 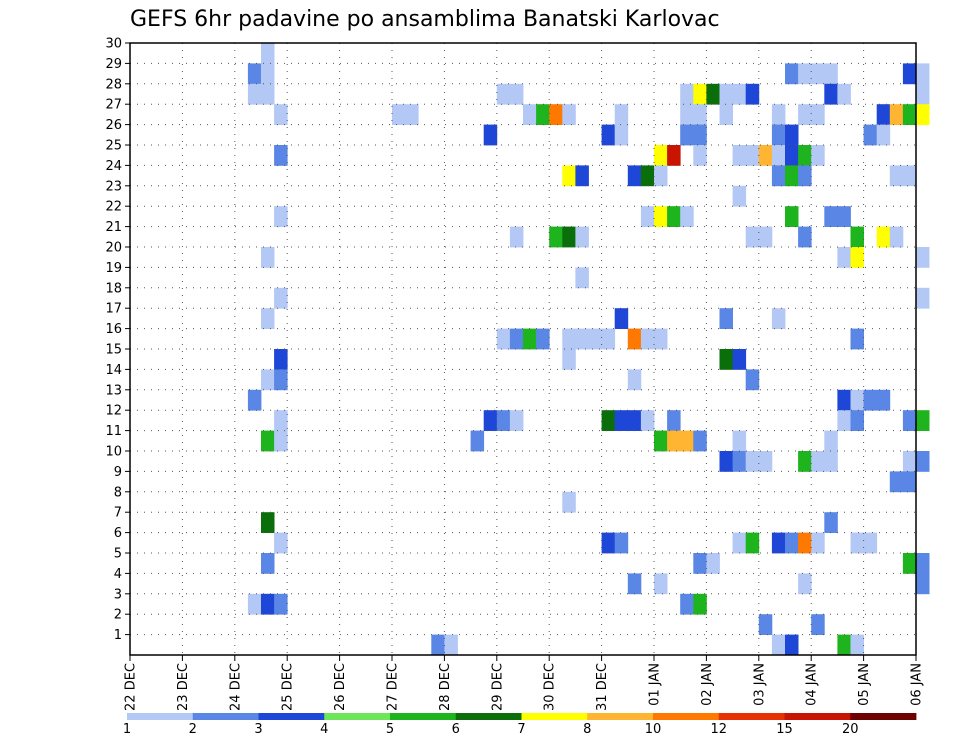 What do you see at coordinates (113, 370) in the screenshot?
I see `y-tick-label: 14` at bounding box center [113, 370].